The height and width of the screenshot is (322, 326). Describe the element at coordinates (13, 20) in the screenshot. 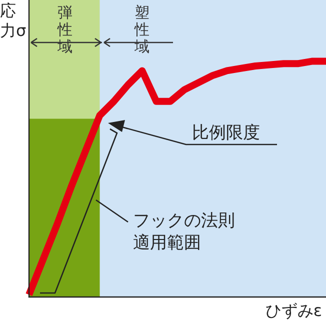

I see `y-axis-title: 応力σ` at that location.